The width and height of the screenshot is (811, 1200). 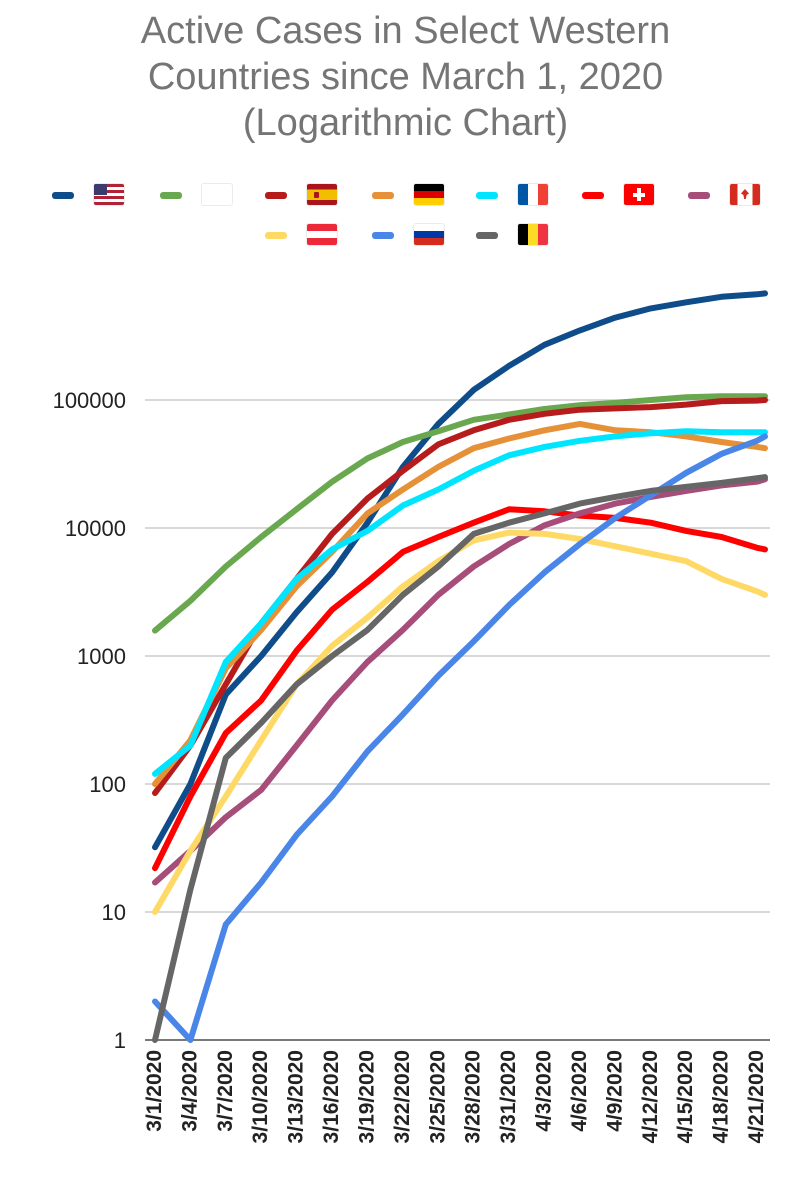 I want to click on x-tick-label: 4/3/2020, so click(x=544, y=1091).